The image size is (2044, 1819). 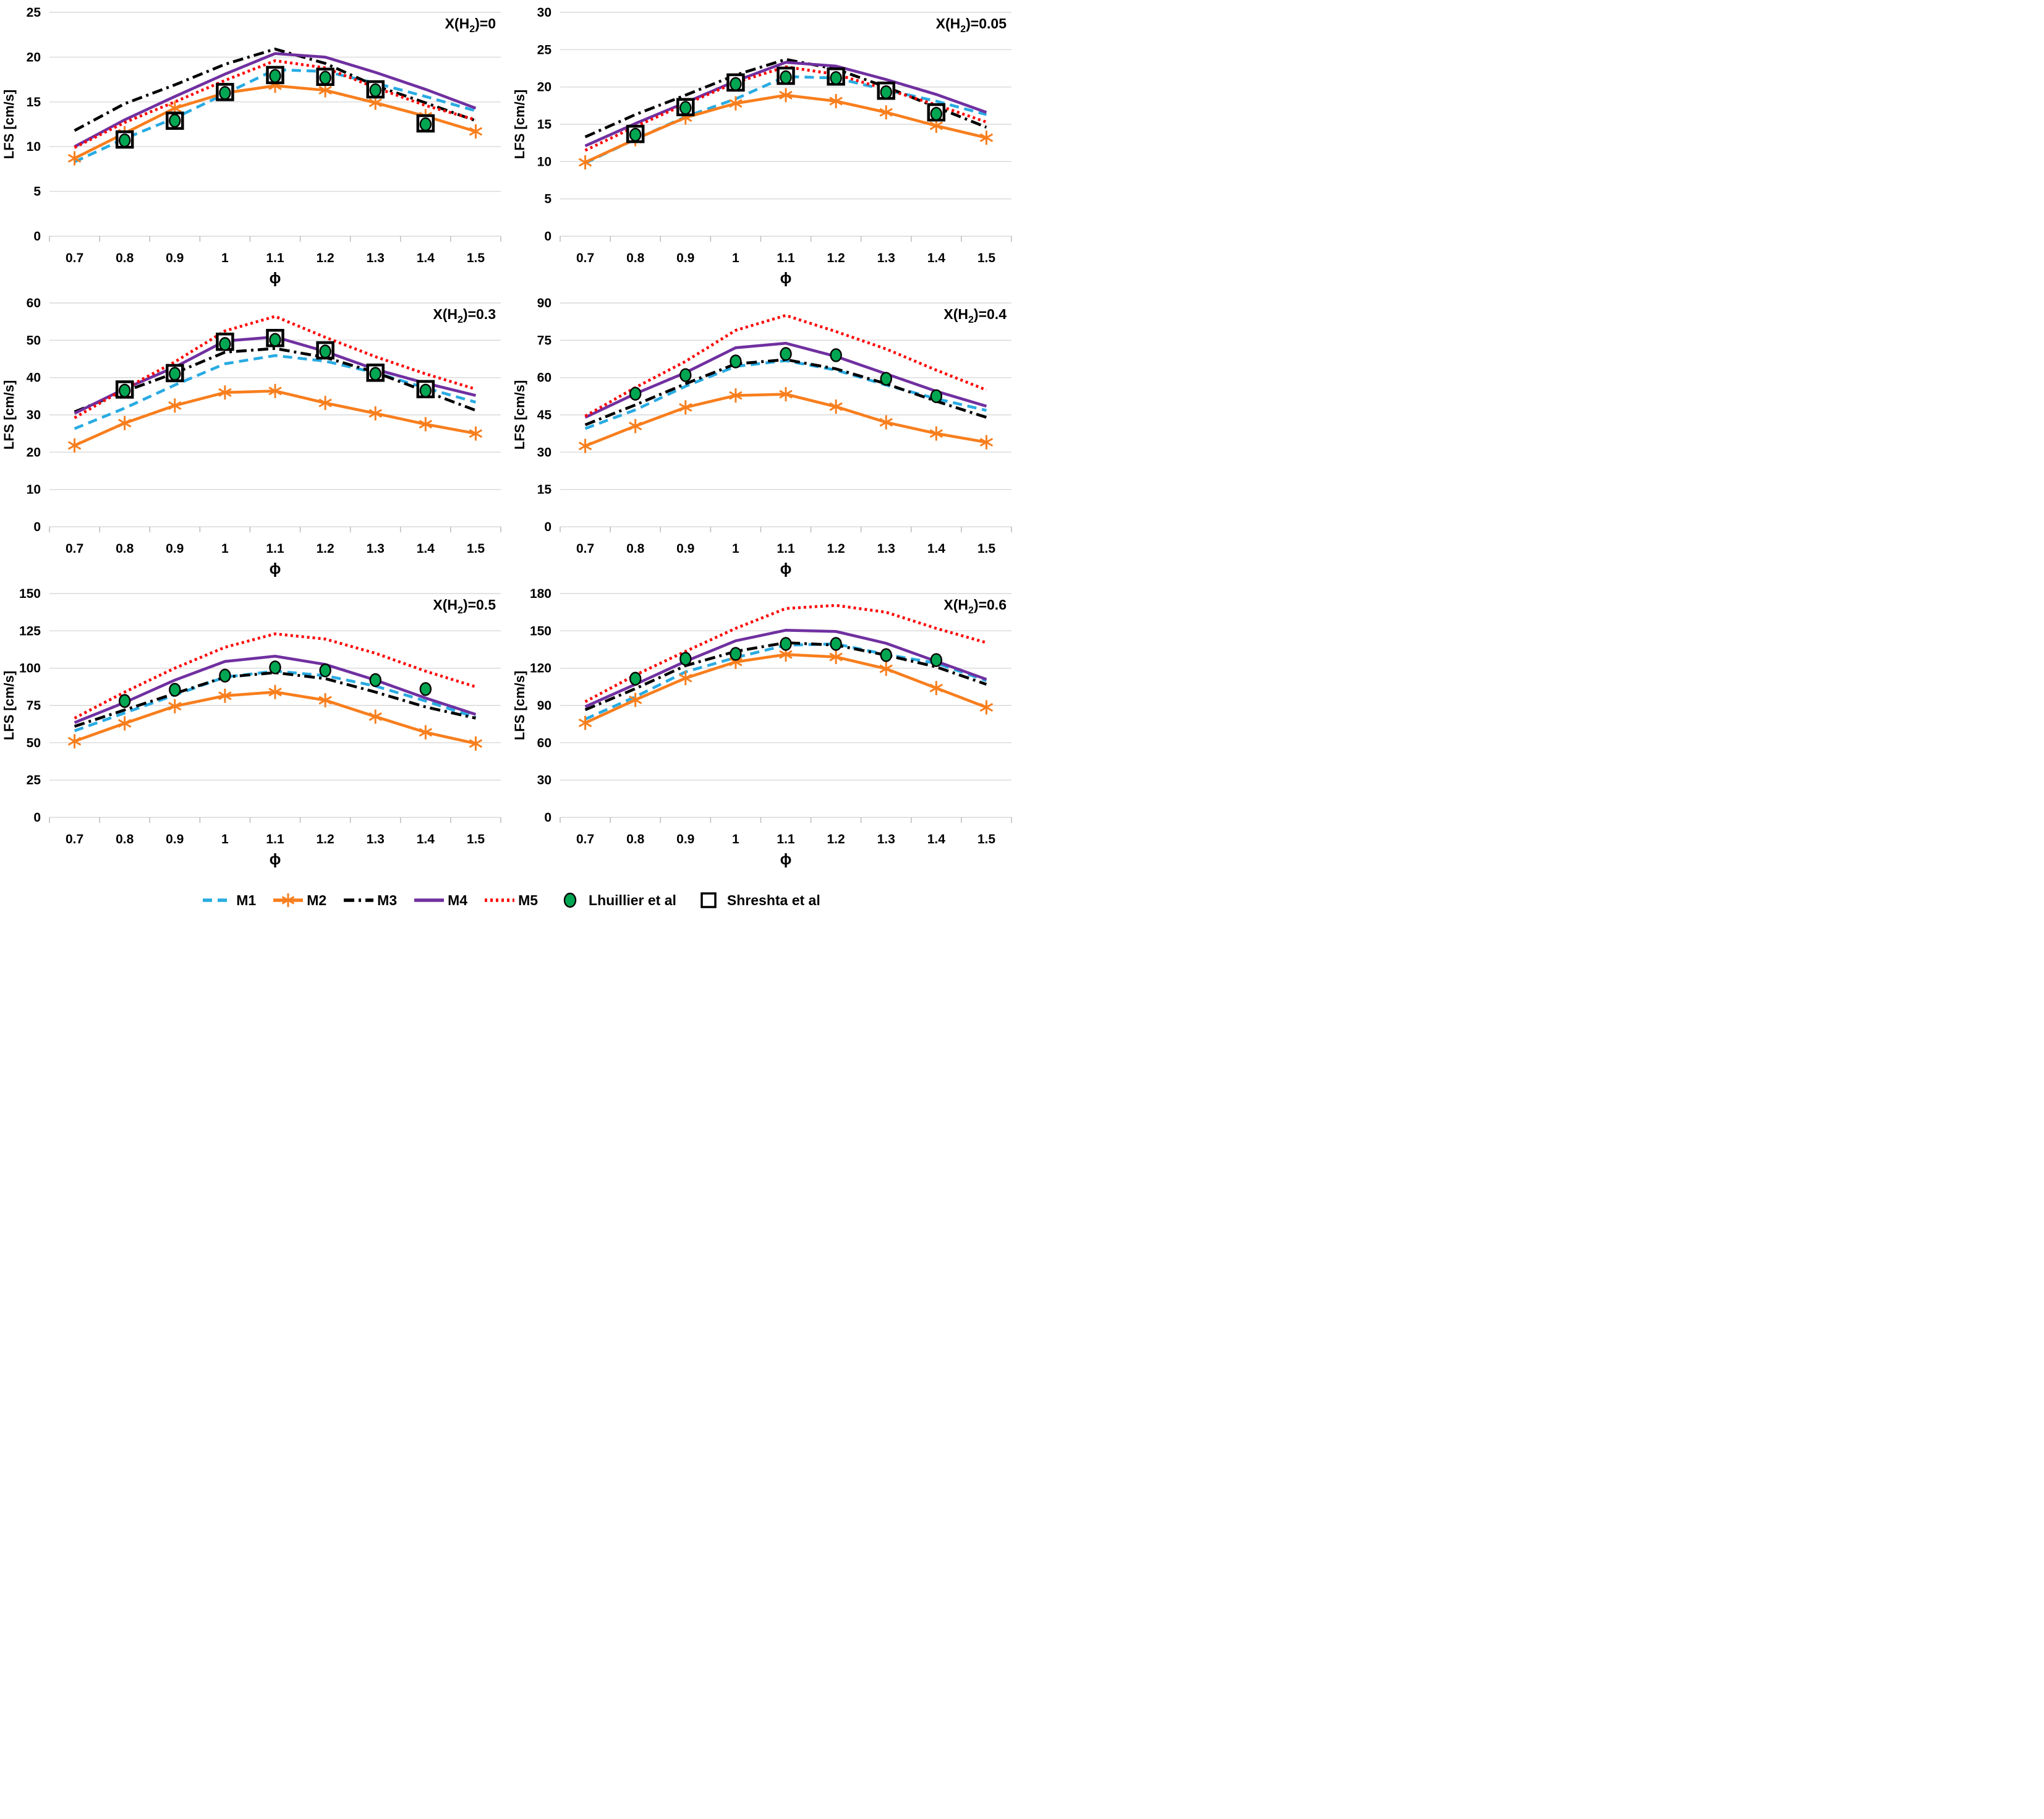 What do you see at coordinates (476, 839) in the screenshot?
I see `x-tick-label: 1.5` at bounding box center [476, 839].